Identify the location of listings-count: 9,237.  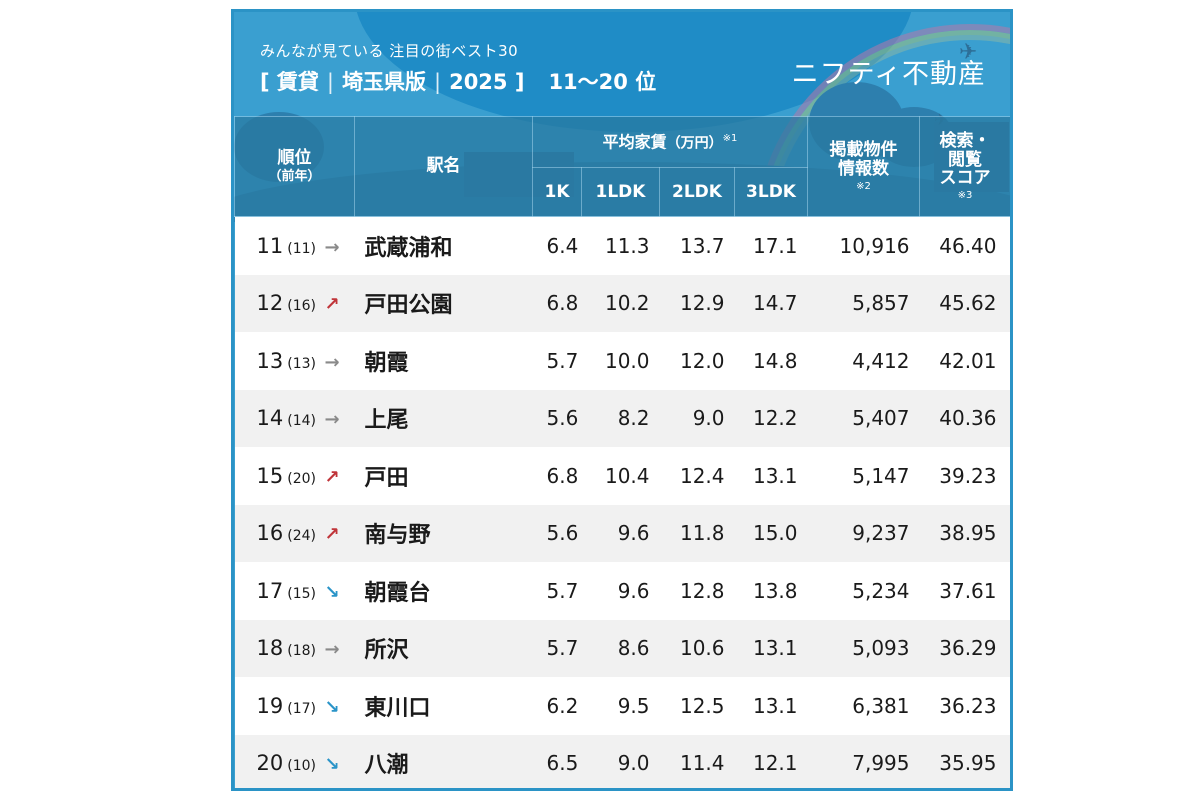
(863, 533).